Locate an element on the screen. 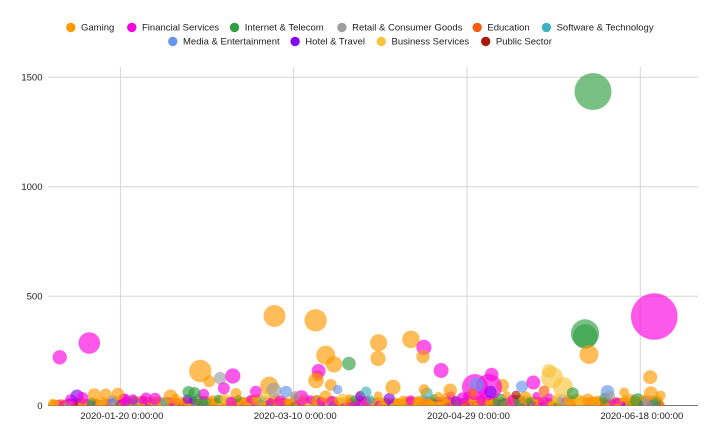  svg-text: 0 is located at coordinates (39, 406).